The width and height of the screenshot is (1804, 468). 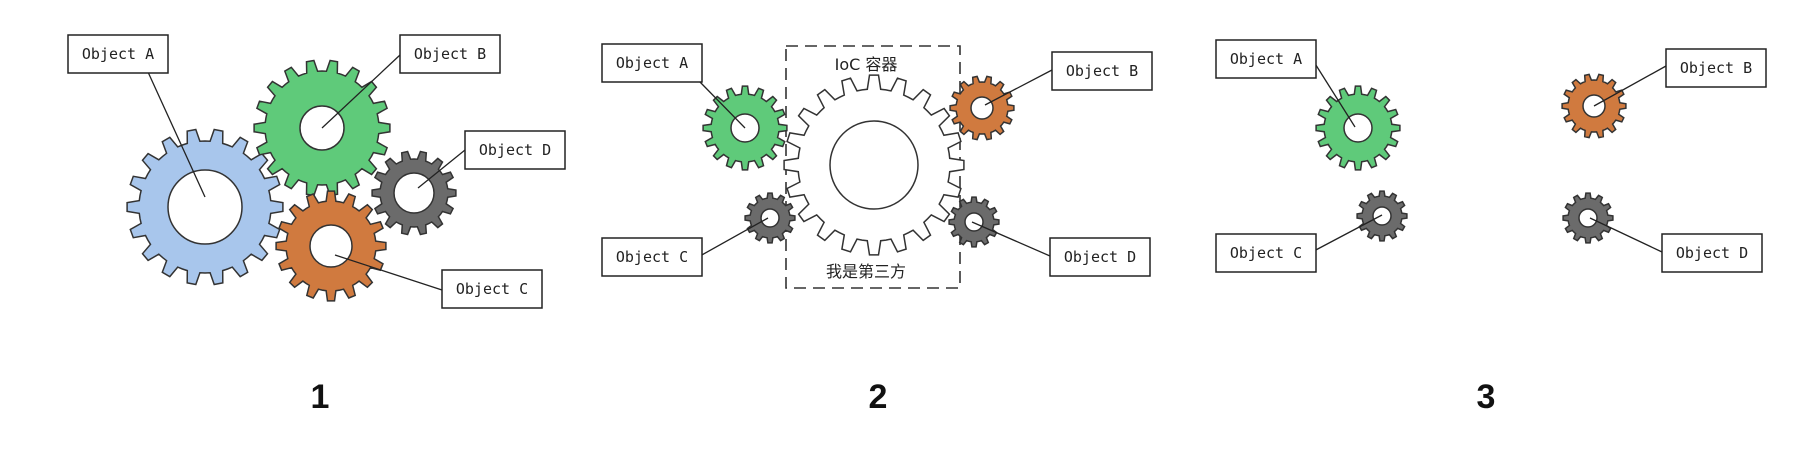 What do you see at coordinates (866, 64) in the screenshot?
I see `container-title: IoC 容器` at bounding box center [866, 64].